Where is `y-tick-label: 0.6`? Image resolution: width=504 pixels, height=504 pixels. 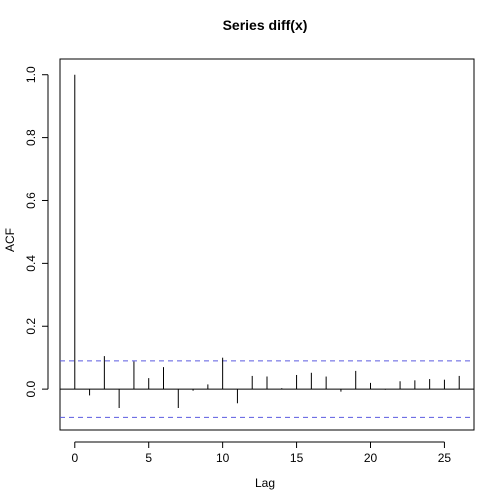
y-tick-label: 0.6 is located at coordinates (31, 200).